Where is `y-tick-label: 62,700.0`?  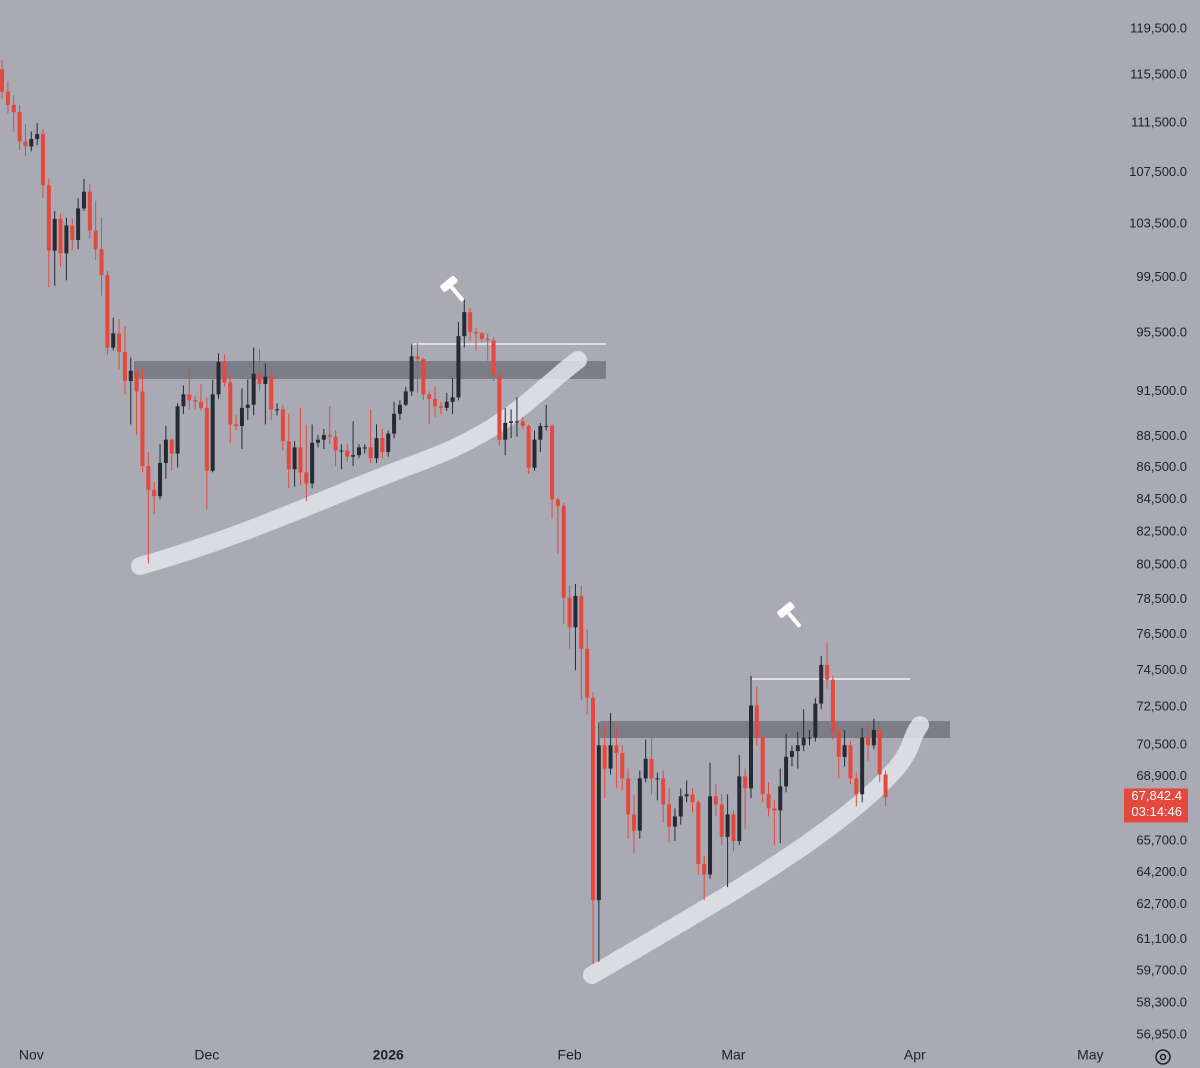
y-tick-label: 62,700.0 is located at coordinates (1161, 903).